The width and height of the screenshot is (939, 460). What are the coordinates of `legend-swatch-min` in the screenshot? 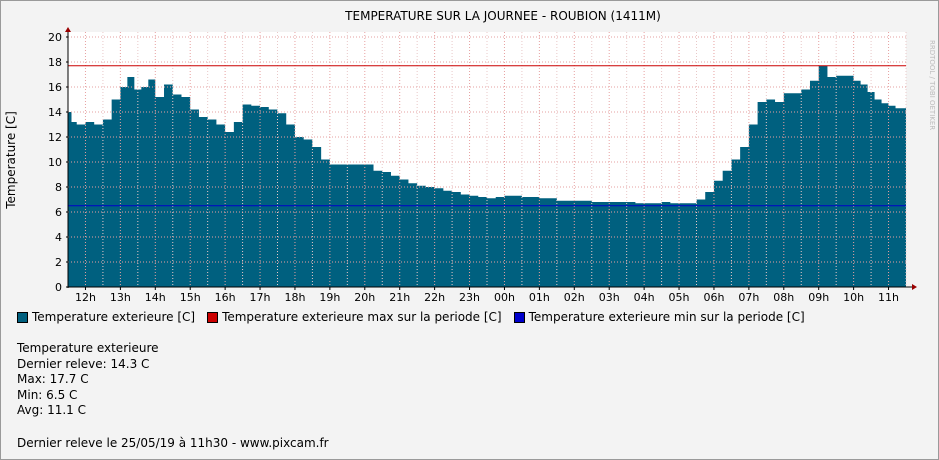 It's located at (519, 317).